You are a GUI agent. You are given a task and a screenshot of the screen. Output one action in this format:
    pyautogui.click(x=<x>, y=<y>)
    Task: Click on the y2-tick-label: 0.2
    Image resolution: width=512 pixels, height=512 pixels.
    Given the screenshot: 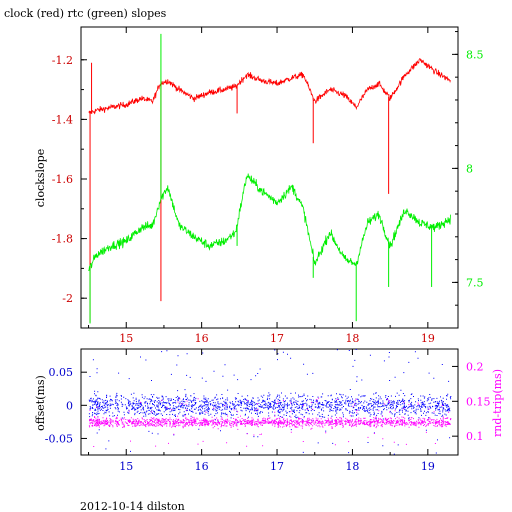 What is the action you would take?
    pyautogui.click(x=475, y=366)
    